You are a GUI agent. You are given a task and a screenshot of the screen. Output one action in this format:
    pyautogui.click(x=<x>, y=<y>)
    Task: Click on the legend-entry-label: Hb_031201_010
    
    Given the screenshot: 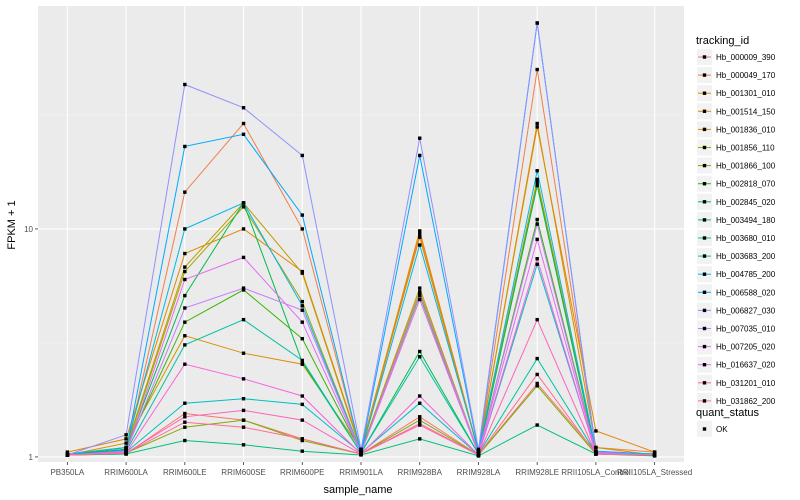 What is the action you would take?
    pyautogui.click(x=746, y=383)
    